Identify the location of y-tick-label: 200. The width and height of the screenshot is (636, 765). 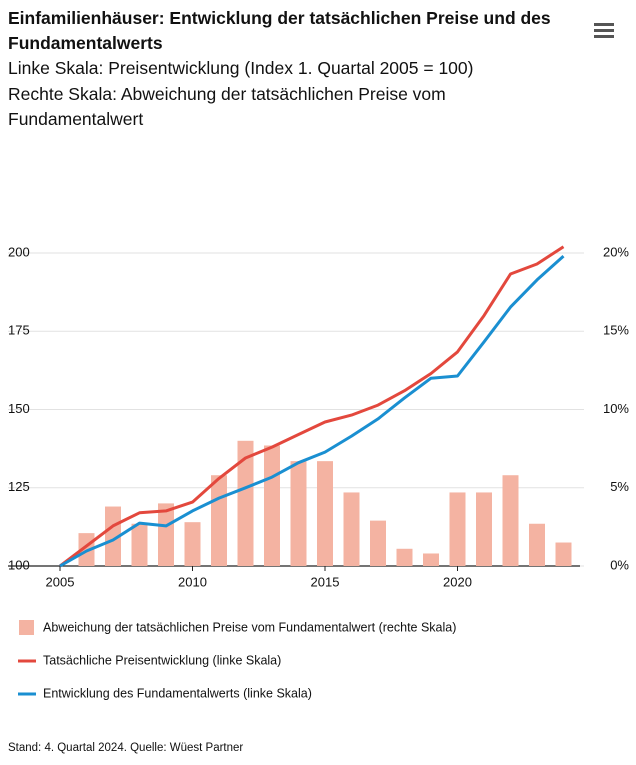
(19, 251).